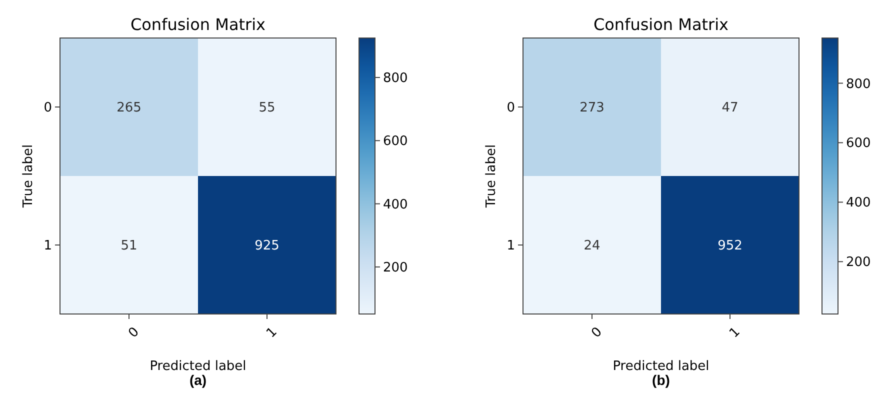 Image resolution: width=882 pixels, height=417 pixels. What do you see at coordinates (129, 246) in the screenshot?
I see `data-label: 51` at bounding box center [129, 246].